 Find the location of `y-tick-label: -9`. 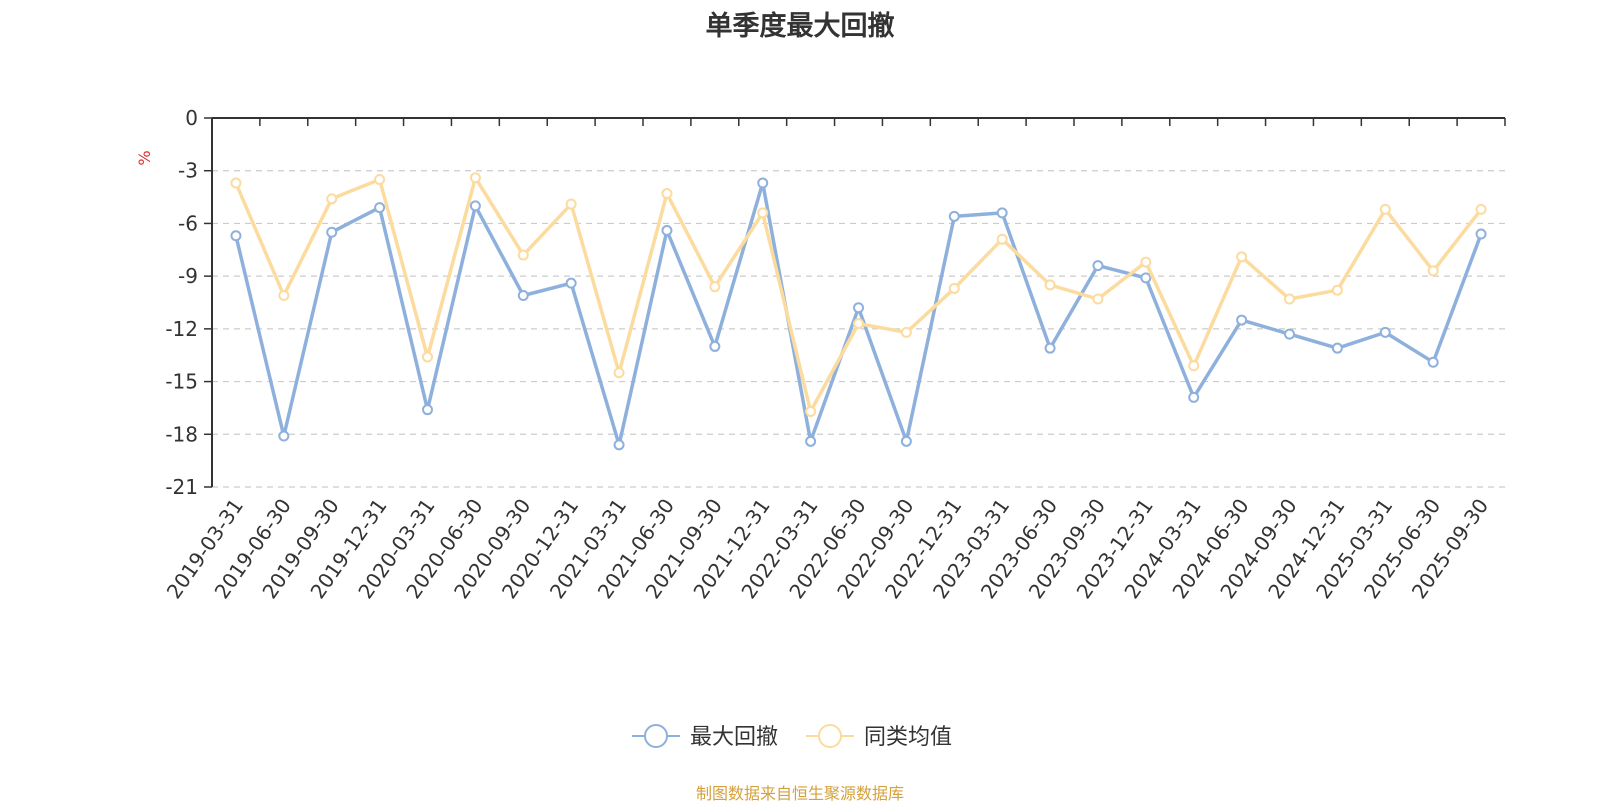

y-tick-label: -9 is located at coordinates (188, 276).